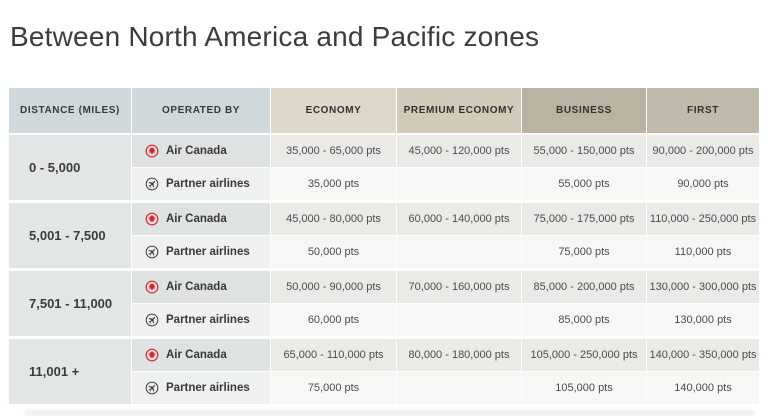 This screenshot has height=416, width=770. Describe the element at coordinates (584, 320) in the screenshot. I see `business-value: 85,000 pts` at that location.